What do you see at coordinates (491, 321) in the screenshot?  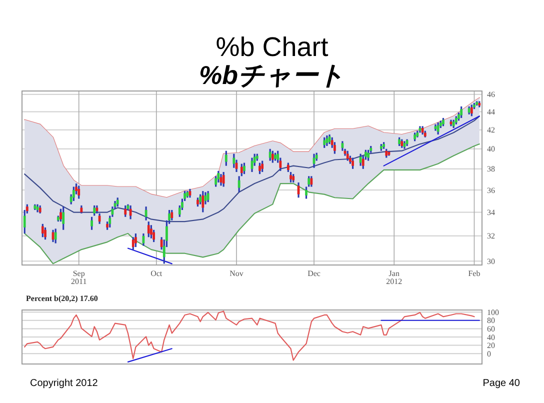 I see `y-tick-label: 80` at bounding box center [491, 321].